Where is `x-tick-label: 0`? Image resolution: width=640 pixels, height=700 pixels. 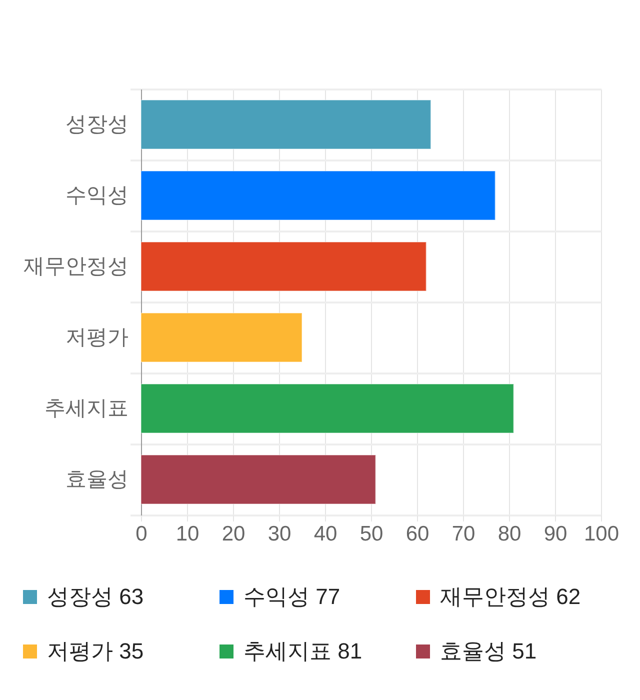 x-tick-label: 0 is located at coordinates (142, 534).